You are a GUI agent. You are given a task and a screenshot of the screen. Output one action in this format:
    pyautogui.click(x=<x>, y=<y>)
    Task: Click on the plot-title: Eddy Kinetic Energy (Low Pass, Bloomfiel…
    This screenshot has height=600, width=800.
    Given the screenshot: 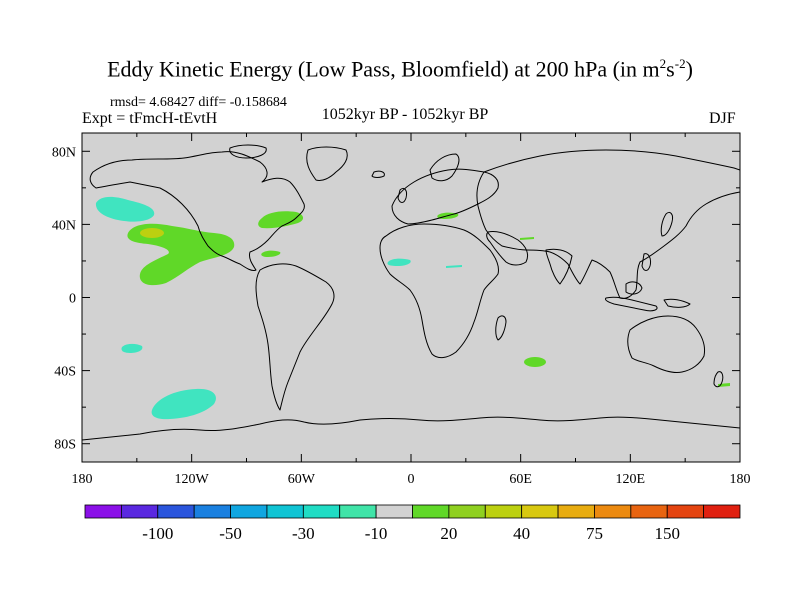 What is the action you would take?
    pyautogui.click(x=400, y=69)
    